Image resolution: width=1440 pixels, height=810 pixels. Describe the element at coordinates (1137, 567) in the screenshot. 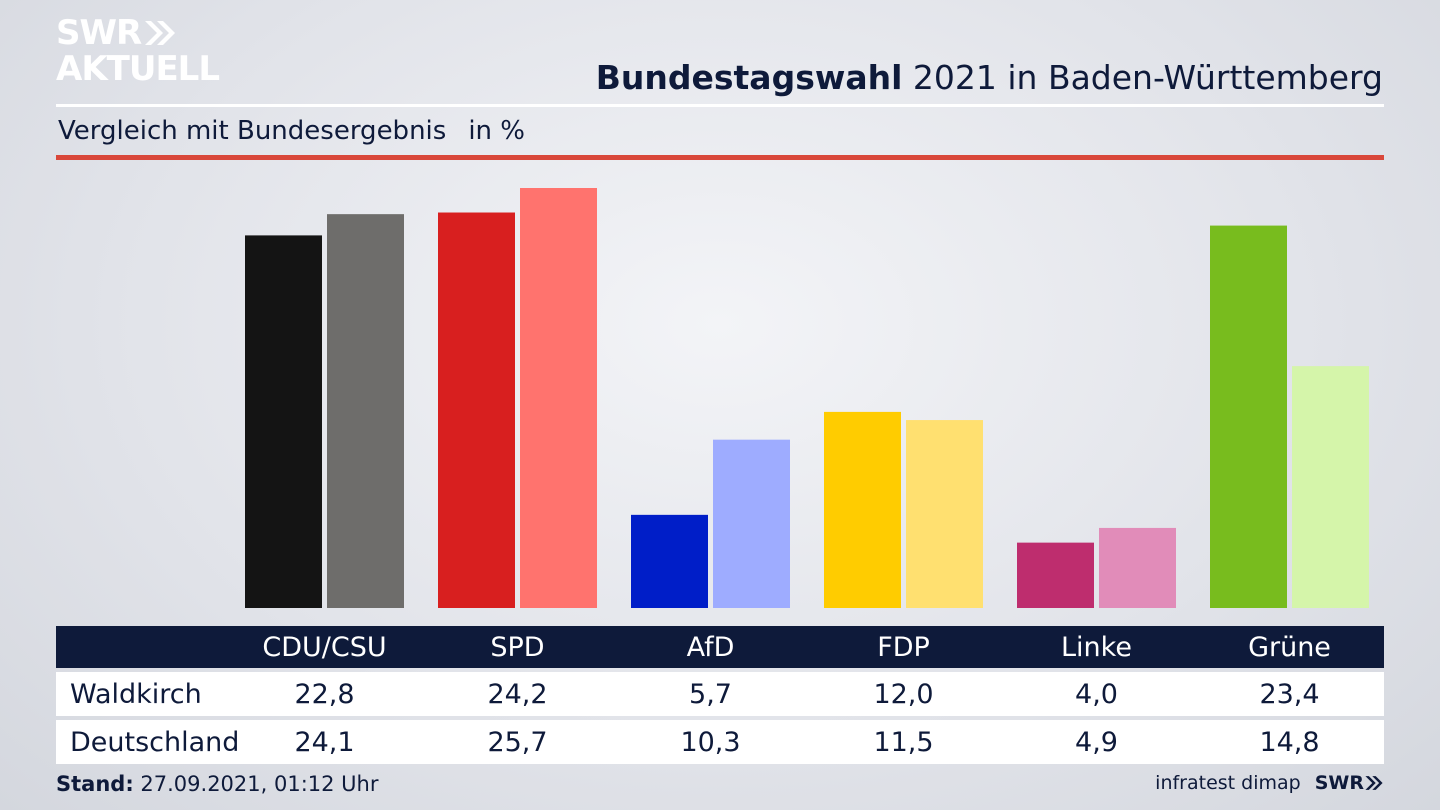

I see `bar-deutschland-linke` at that location.